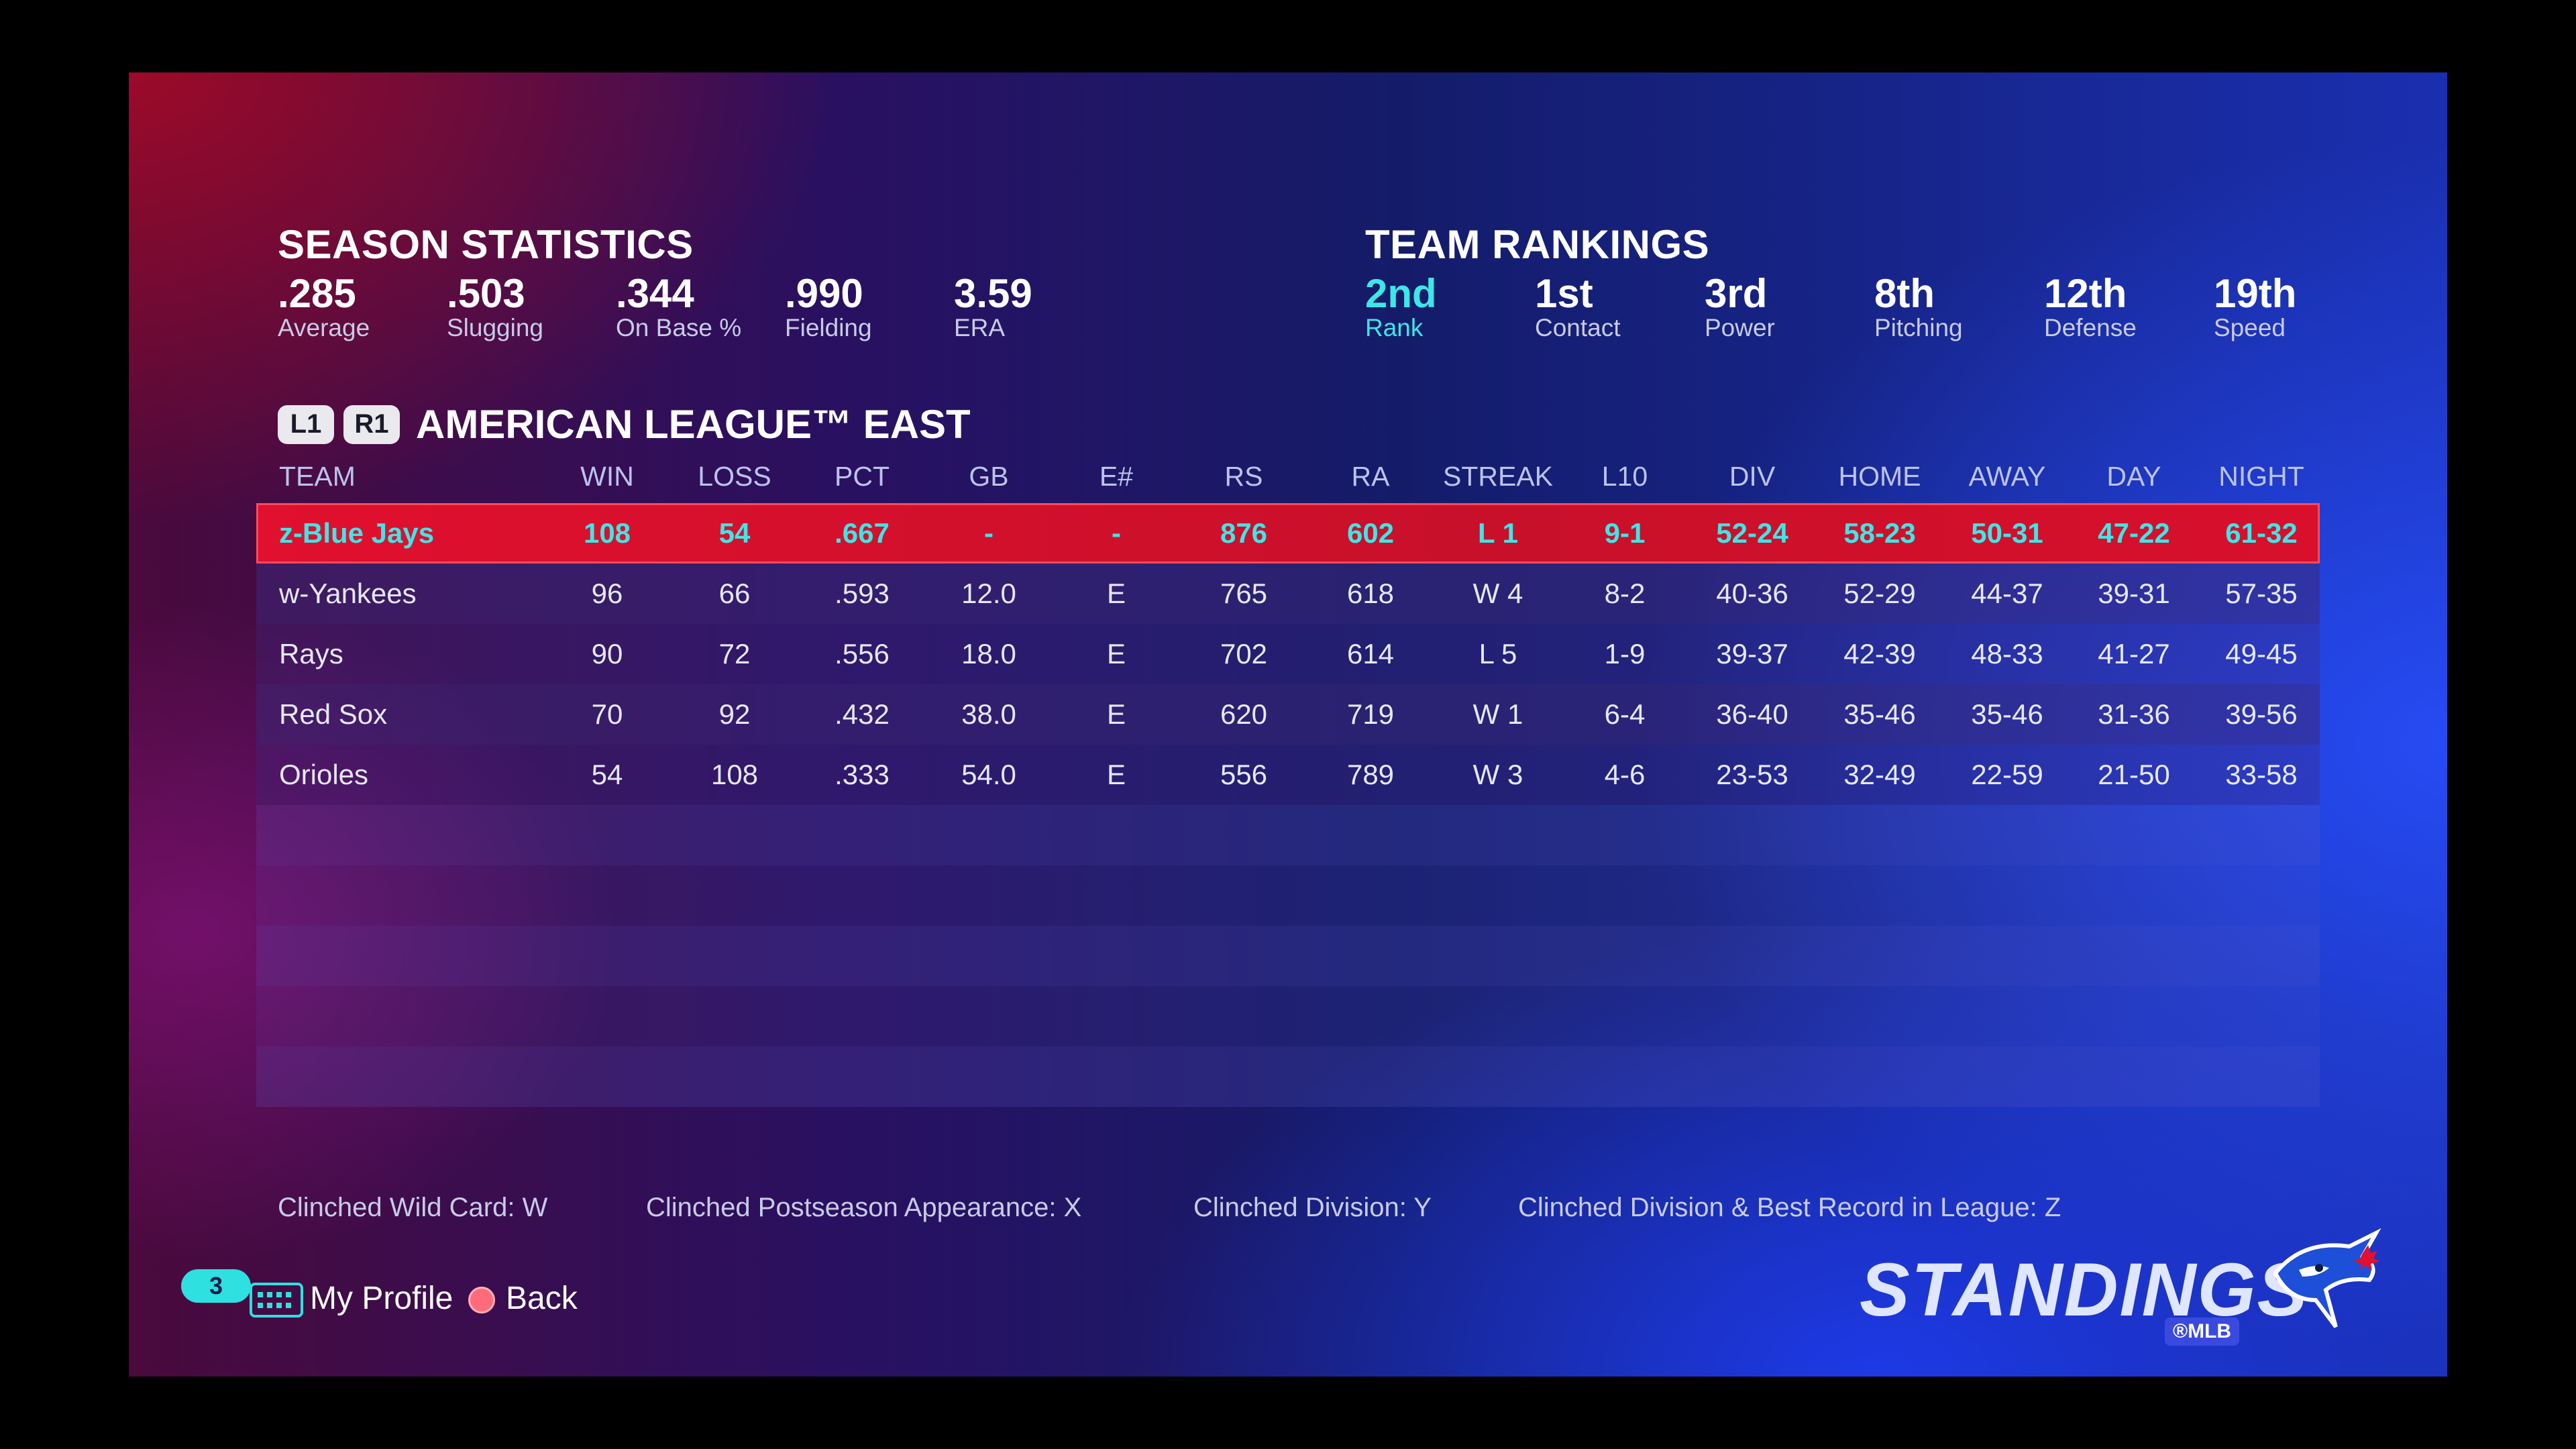  I want to click on mlb-badge: ®MLB, so click(2202, 1332).